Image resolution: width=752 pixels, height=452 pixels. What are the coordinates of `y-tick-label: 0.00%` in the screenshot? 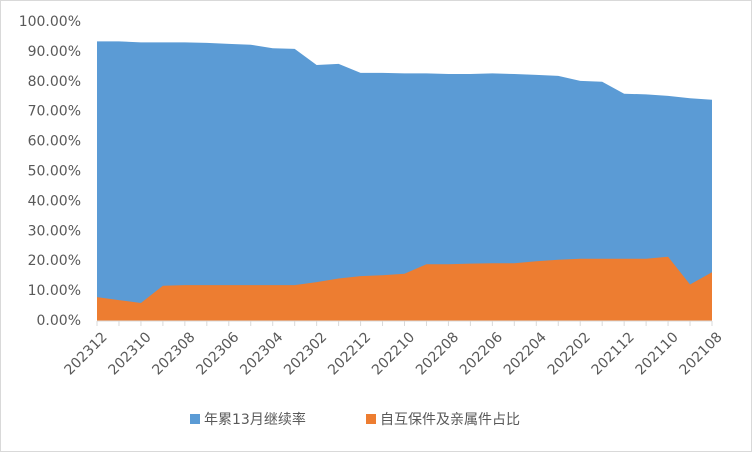 It's located at (59, 321).